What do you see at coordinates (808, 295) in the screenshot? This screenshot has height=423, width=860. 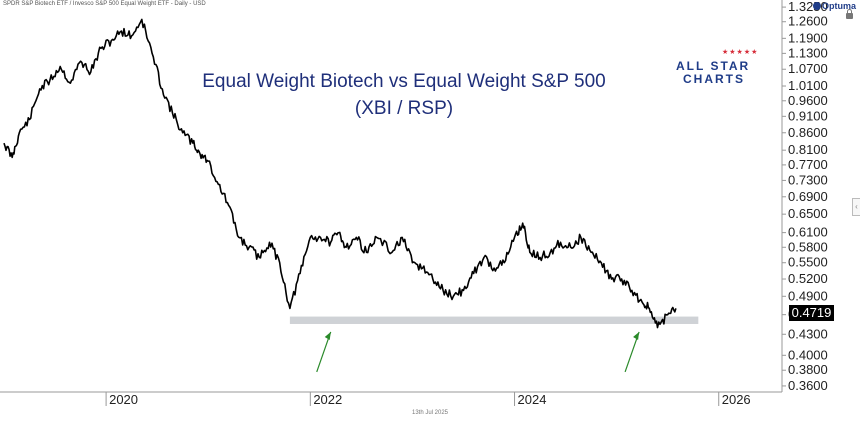 I see `y-tick-label: 0.4900` at bounding box center [808, 295].